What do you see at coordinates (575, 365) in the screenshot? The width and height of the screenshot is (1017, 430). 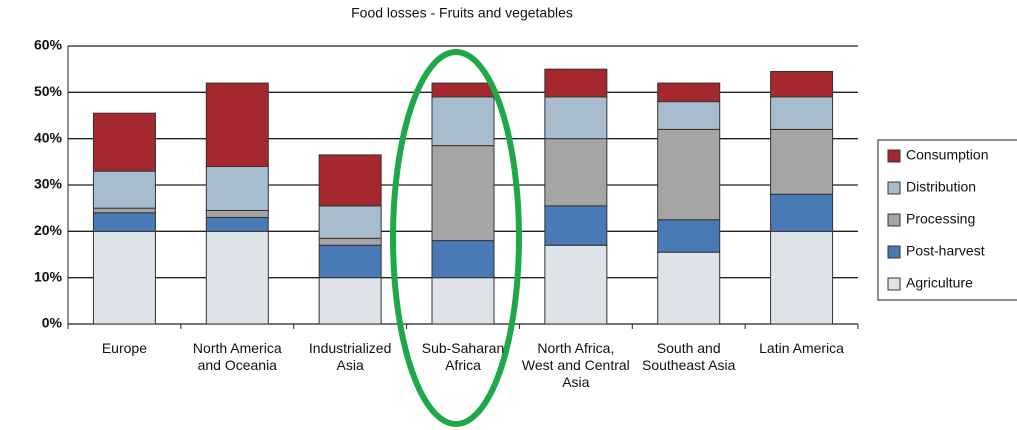 I see `x-tick-label: North Africa, West and Central Asia` at bounding box center [575, 365].